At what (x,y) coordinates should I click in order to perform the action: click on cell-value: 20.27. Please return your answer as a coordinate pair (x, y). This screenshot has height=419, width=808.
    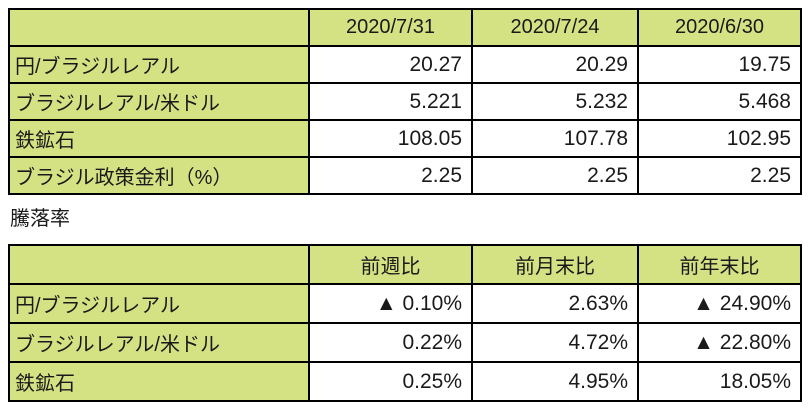
    Looking at the image, I should click on (390, 64).